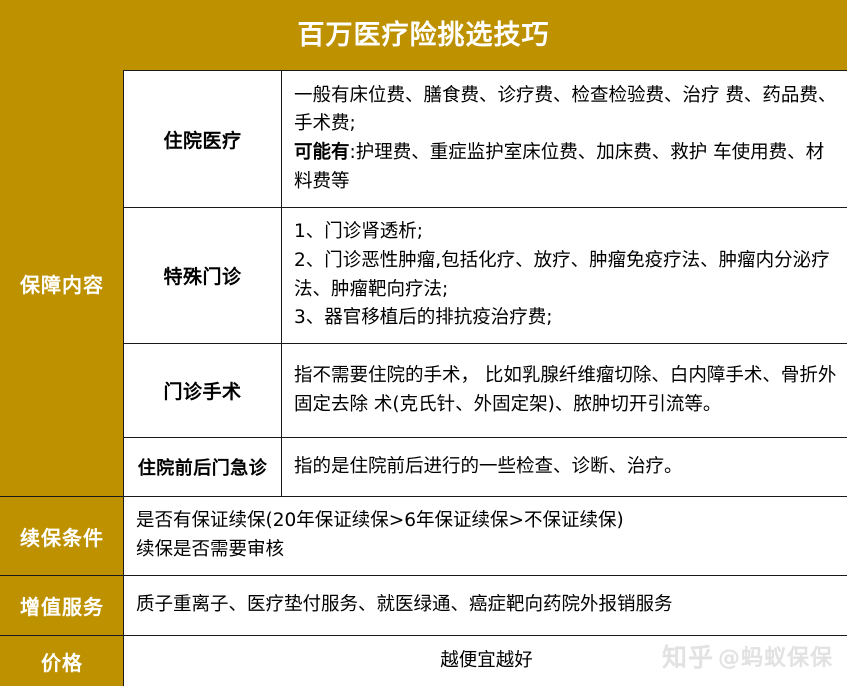 This screenshot has width=847, height=686. I want to click on content-line: 指的是住院前后进行的一些检查、诊断、治疗。, so click(488, 466).